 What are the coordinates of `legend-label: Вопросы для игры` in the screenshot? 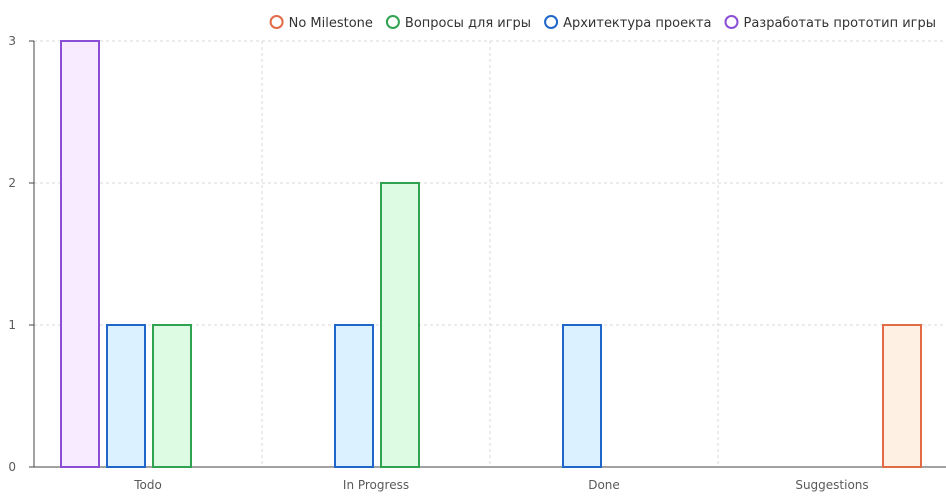 It's located at (468, 23).